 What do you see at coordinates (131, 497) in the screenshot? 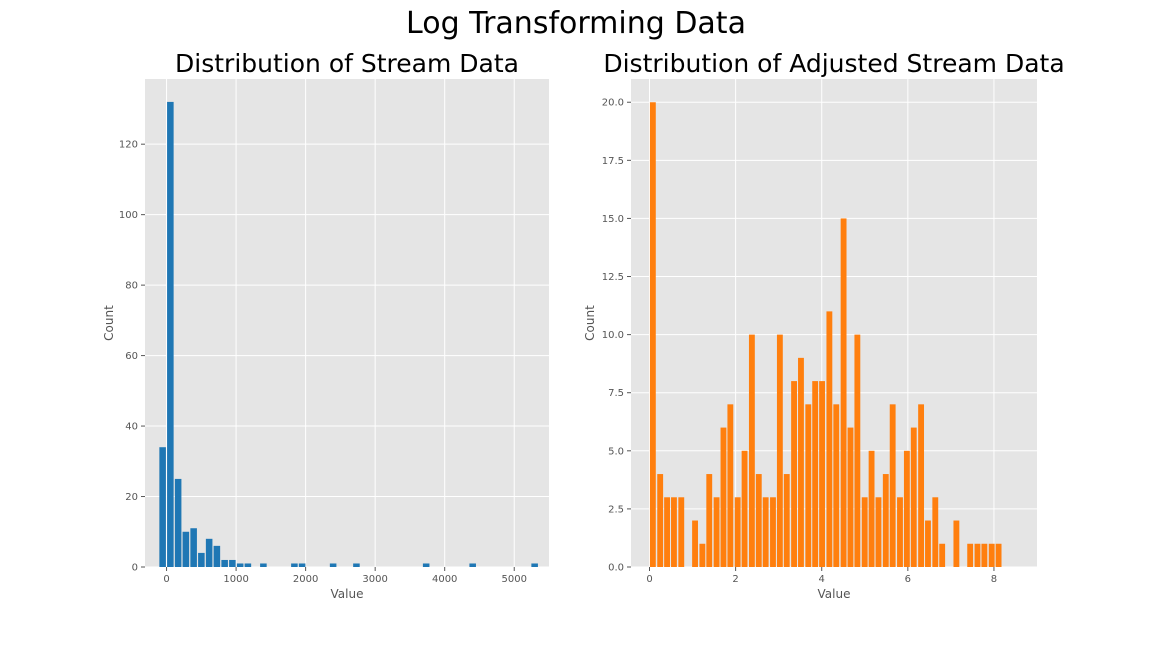
I see `y-tick-label: 20` at bounding box center [131, 497].